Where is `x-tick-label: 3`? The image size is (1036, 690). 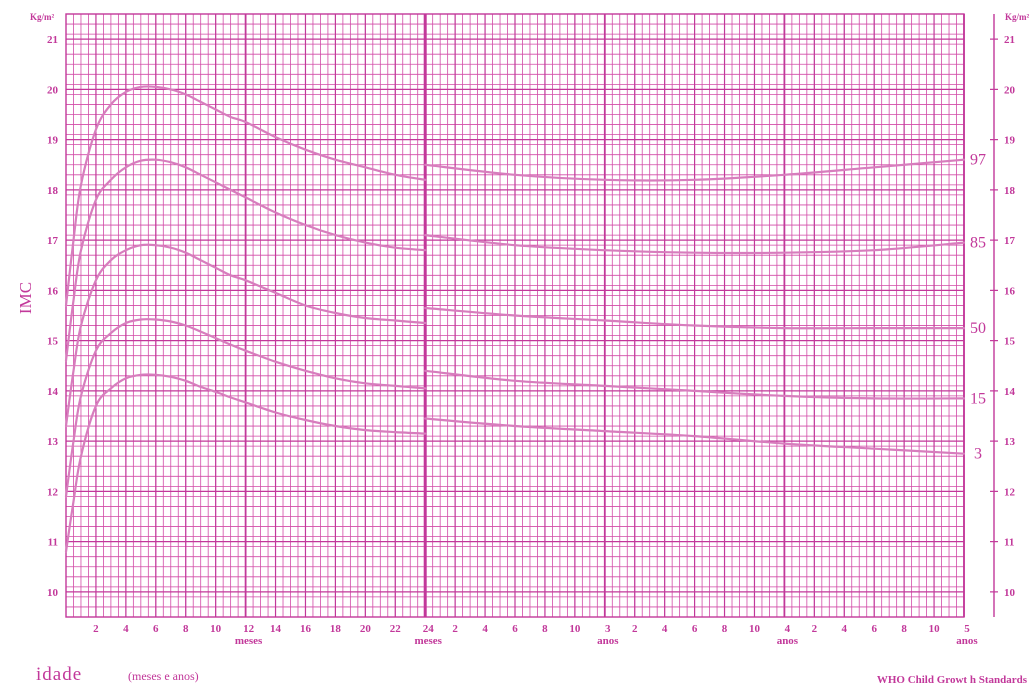
x-tick-label: 3 is located at coordinates (608, 629).